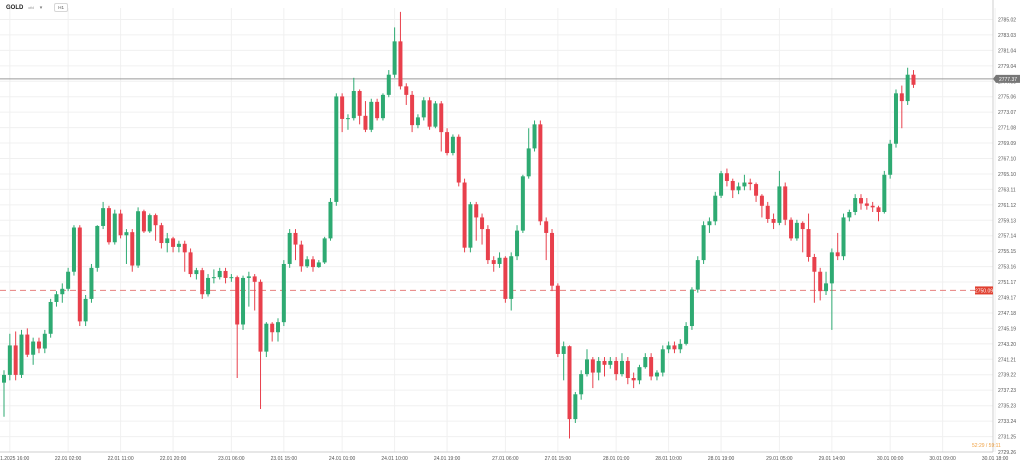 This screenshot has height=465, width=1024. I want to click on symbol-label: GOLD, so click(15, 7).